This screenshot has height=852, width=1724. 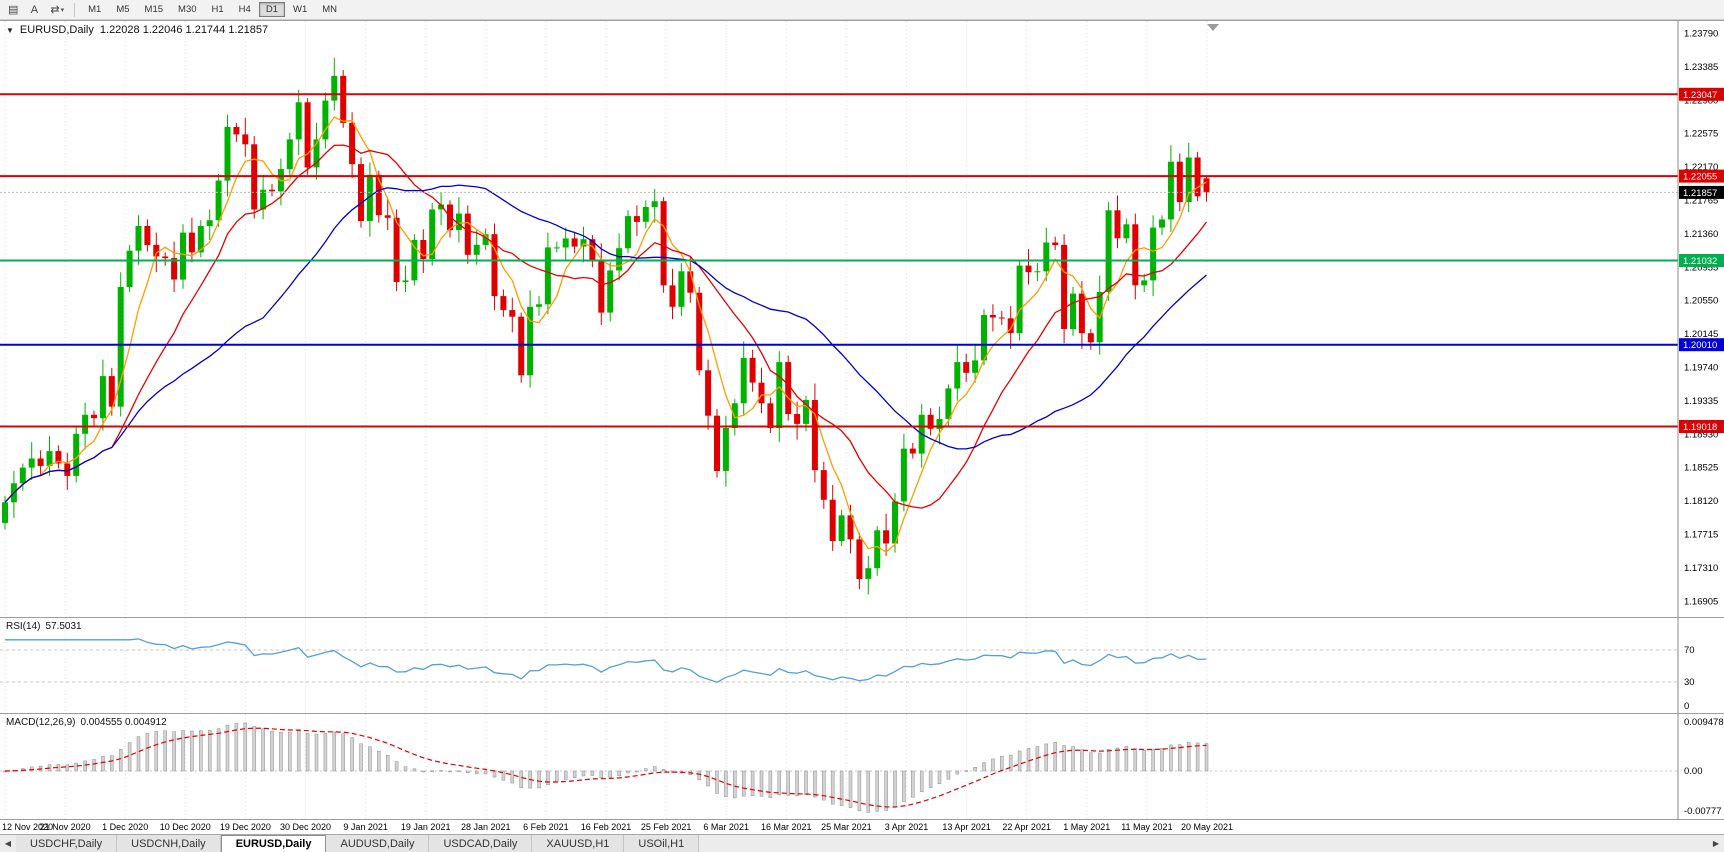 I want to click on rsi-chart-surface: 70 30 0, so click(x=862, y=665).